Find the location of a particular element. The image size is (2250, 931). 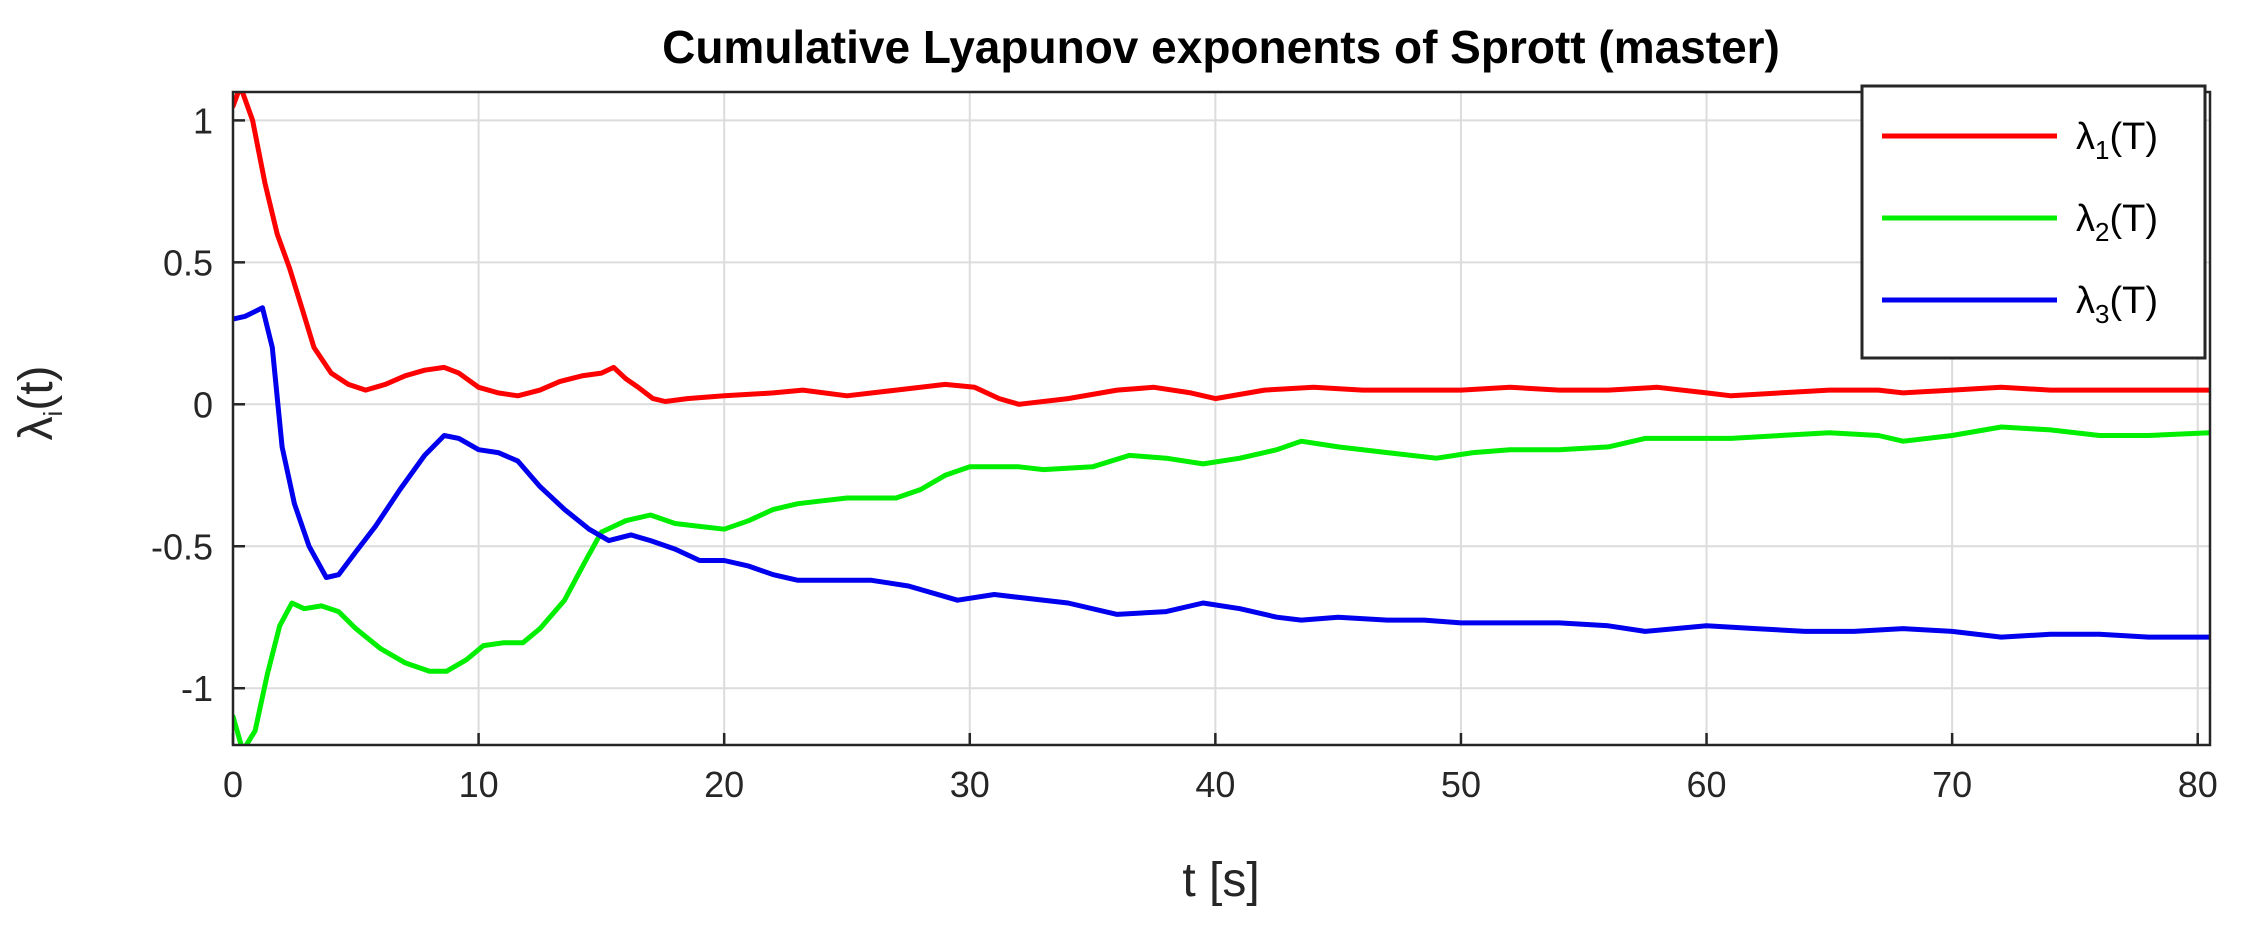

y-tick-label: 1 is located at coordinates (203, 120).